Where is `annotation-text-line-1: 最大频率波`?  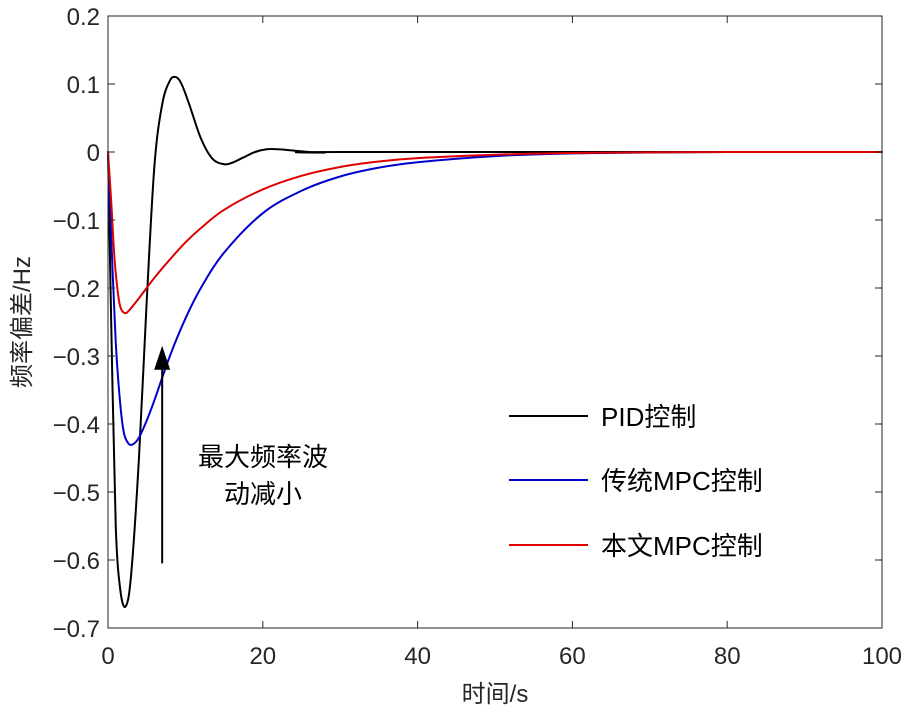 annotation-text-line-1: 最大频率波 is located at coordinates (263, 457).